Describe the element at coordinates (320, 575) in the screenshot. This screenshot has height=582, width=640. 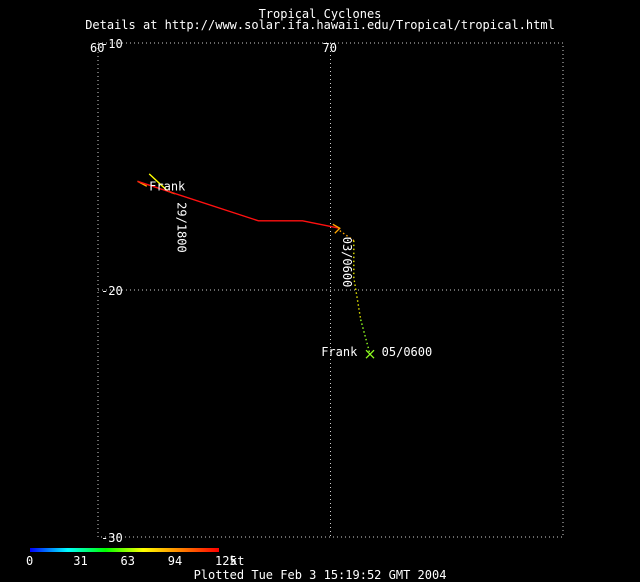
I see `plot-timestamp: Plotted Tue Feb 3 15:19:52 GMT 2004` at that location.